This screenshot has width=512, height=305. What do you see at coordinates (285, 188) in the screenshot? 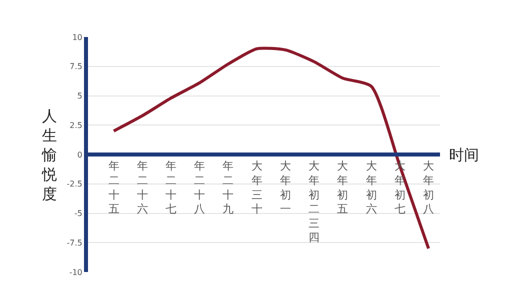
I see `x-tick-label: 大年初一` at bounding box center [285, 188].